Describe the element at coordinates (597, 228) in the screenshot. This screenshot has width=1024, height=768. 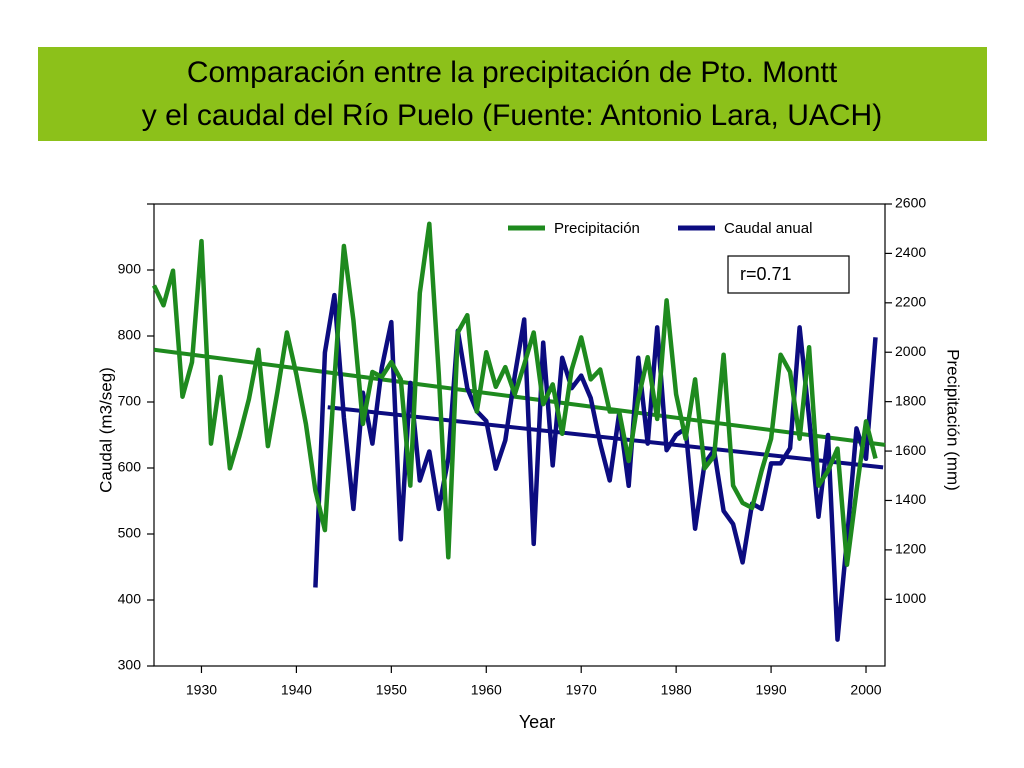
I see `legend-label: Precipitación` at that location.